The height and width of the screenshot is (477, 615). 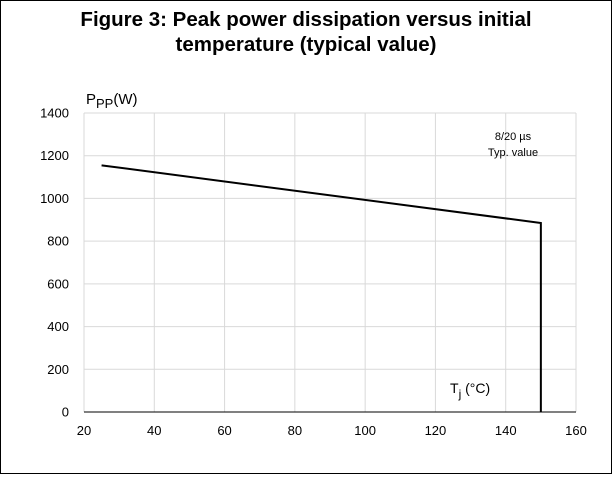 What do you see at coordinates (65, 412) in the screenshot?
I see `y-tick-label: 0` at bounding box center [65, 412].